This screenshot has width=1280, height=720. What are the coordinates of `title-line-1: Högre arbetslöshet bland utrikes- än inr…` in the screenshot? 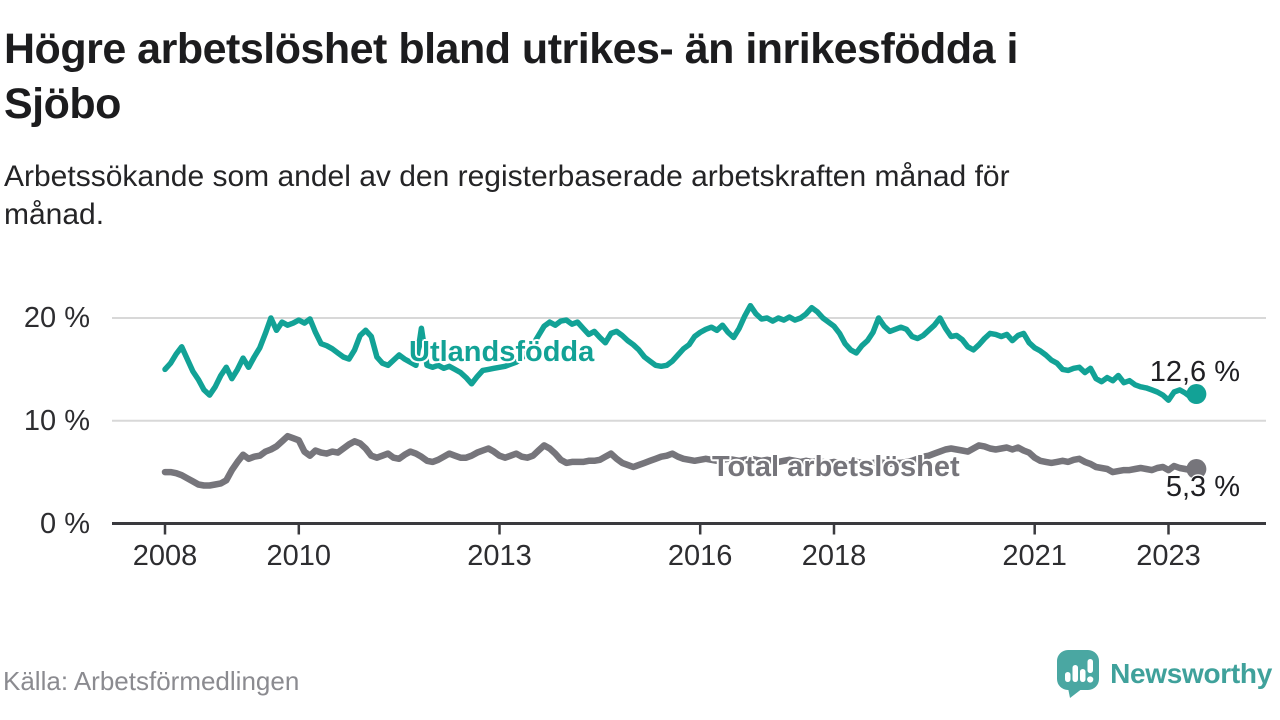 It's located at (511, 49).